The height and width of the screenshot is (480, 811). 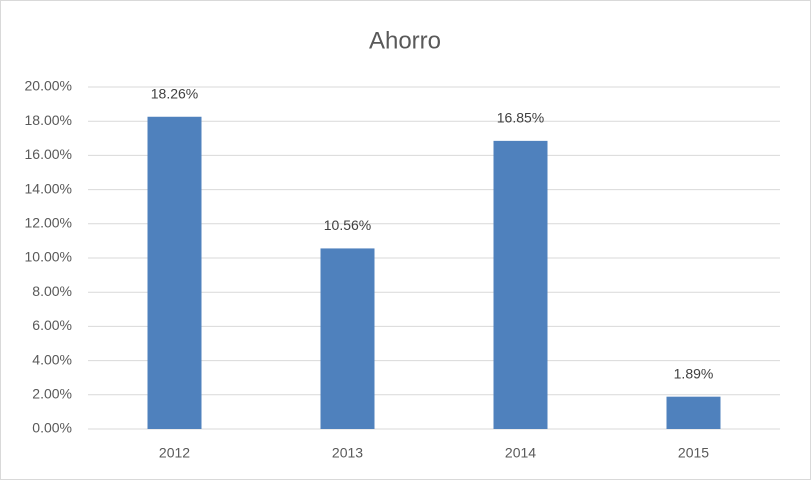 I want to click on y-tick-label: 20.00%, so click(x=48, y=86).